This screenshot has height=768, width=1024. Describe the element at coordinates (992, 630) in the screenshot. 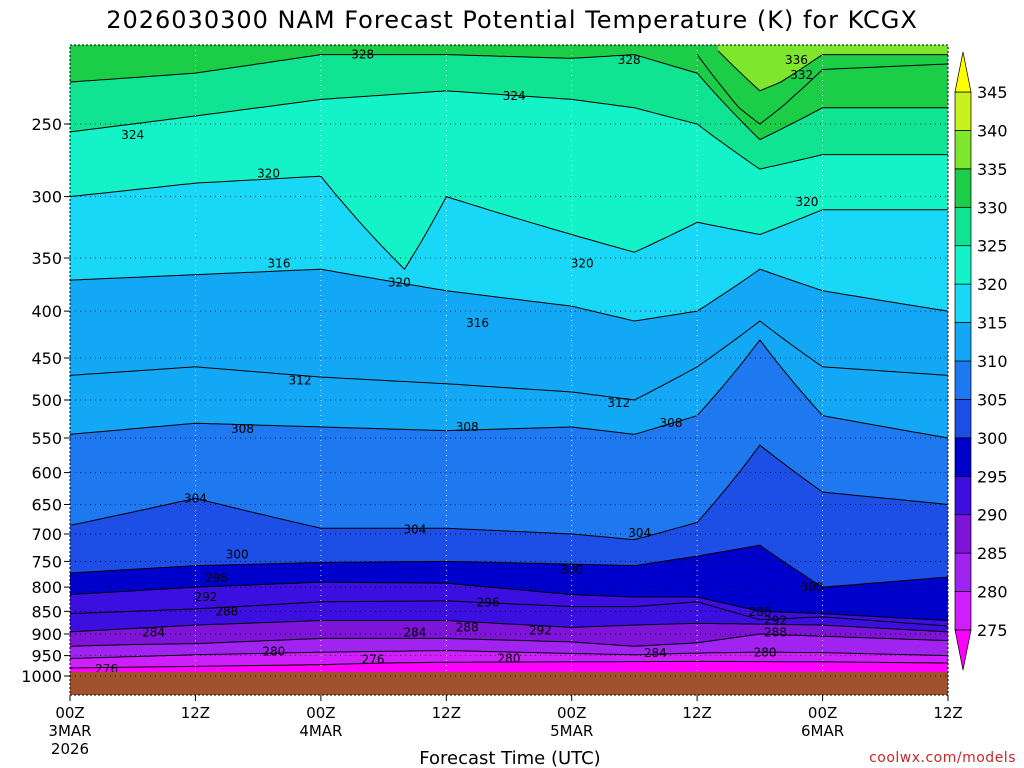

I see `colorbar-tick-label: 275` at that location.